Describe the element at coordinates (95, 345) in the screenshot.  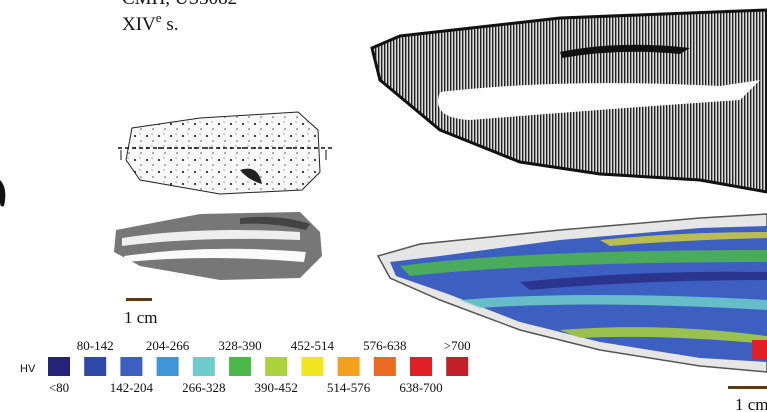
I see `legend-label: 80-142` at that location.